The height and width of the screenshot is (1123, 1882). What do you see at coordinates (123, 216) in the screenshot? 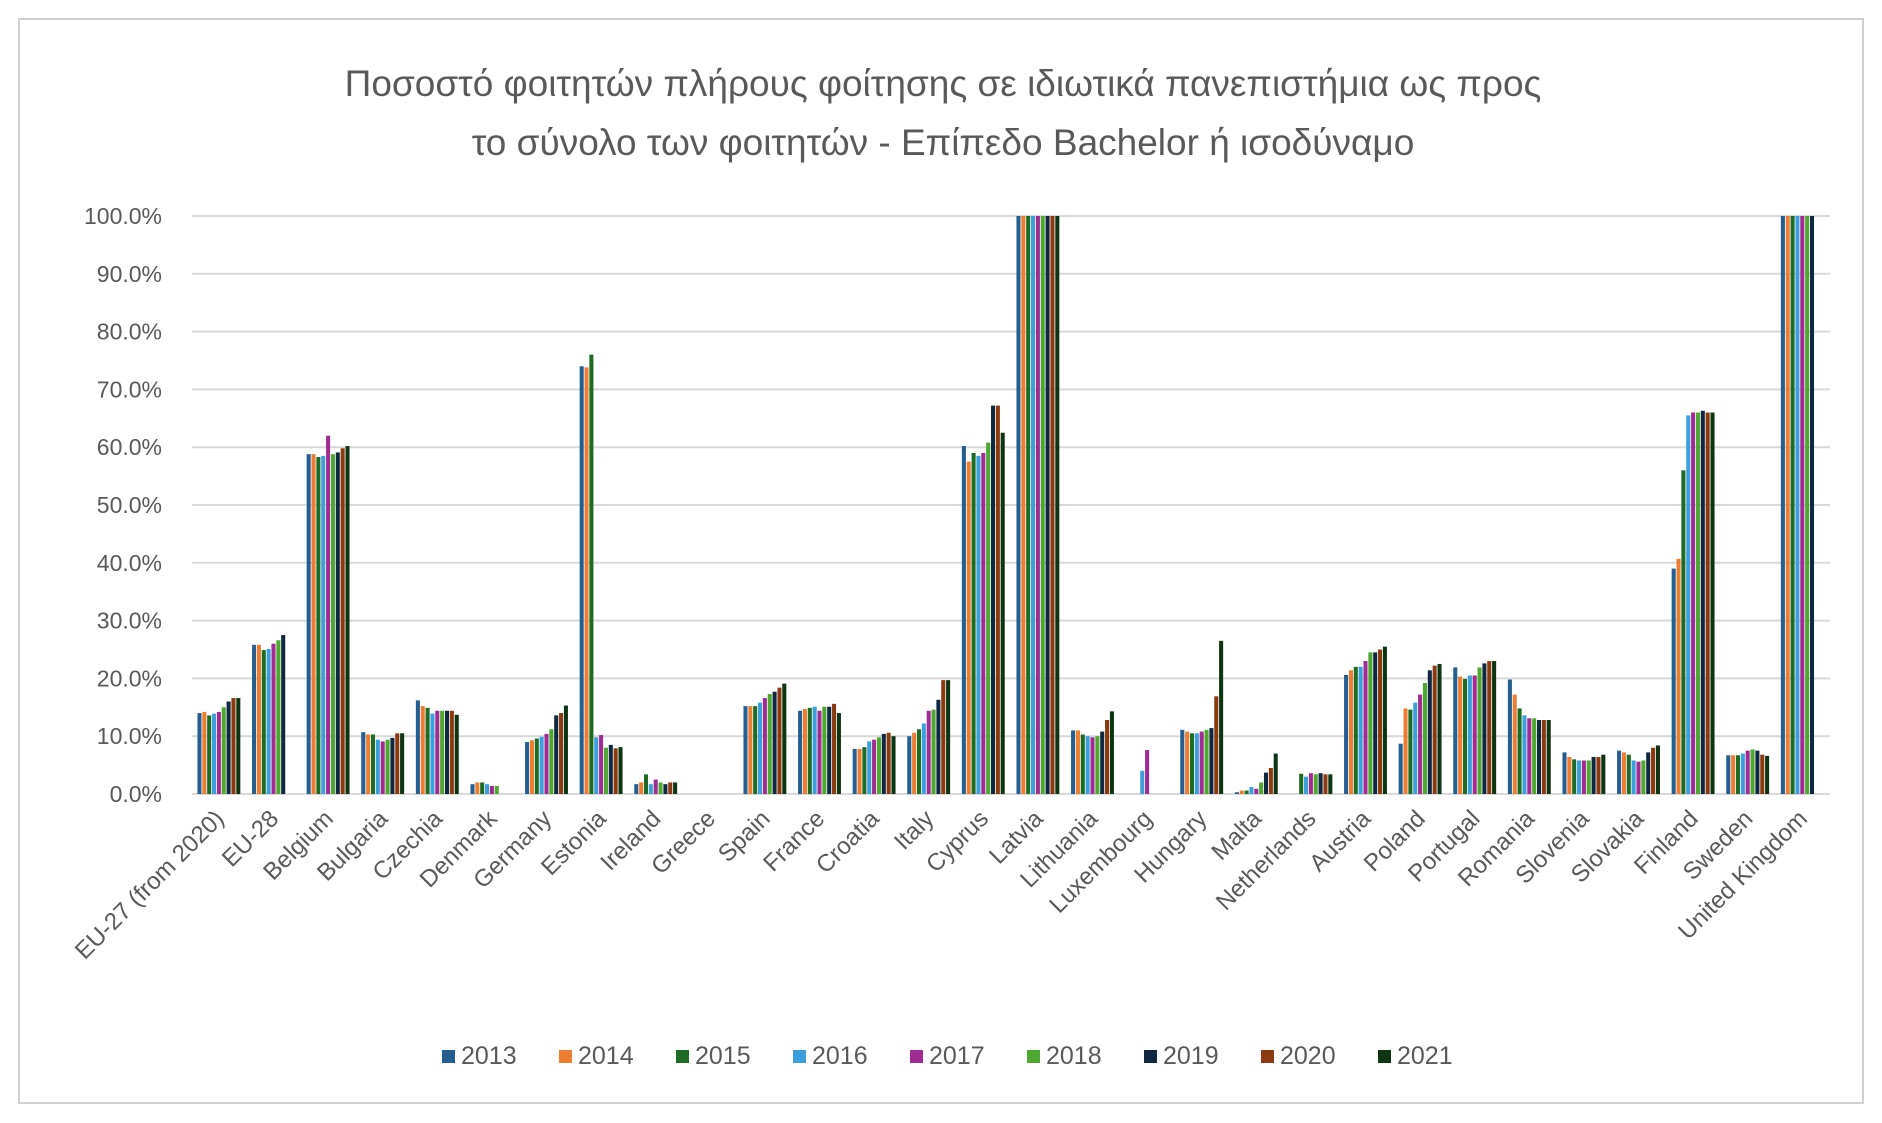
I see `y-tick-label: 100.0%` at bounding box center [123, 216].